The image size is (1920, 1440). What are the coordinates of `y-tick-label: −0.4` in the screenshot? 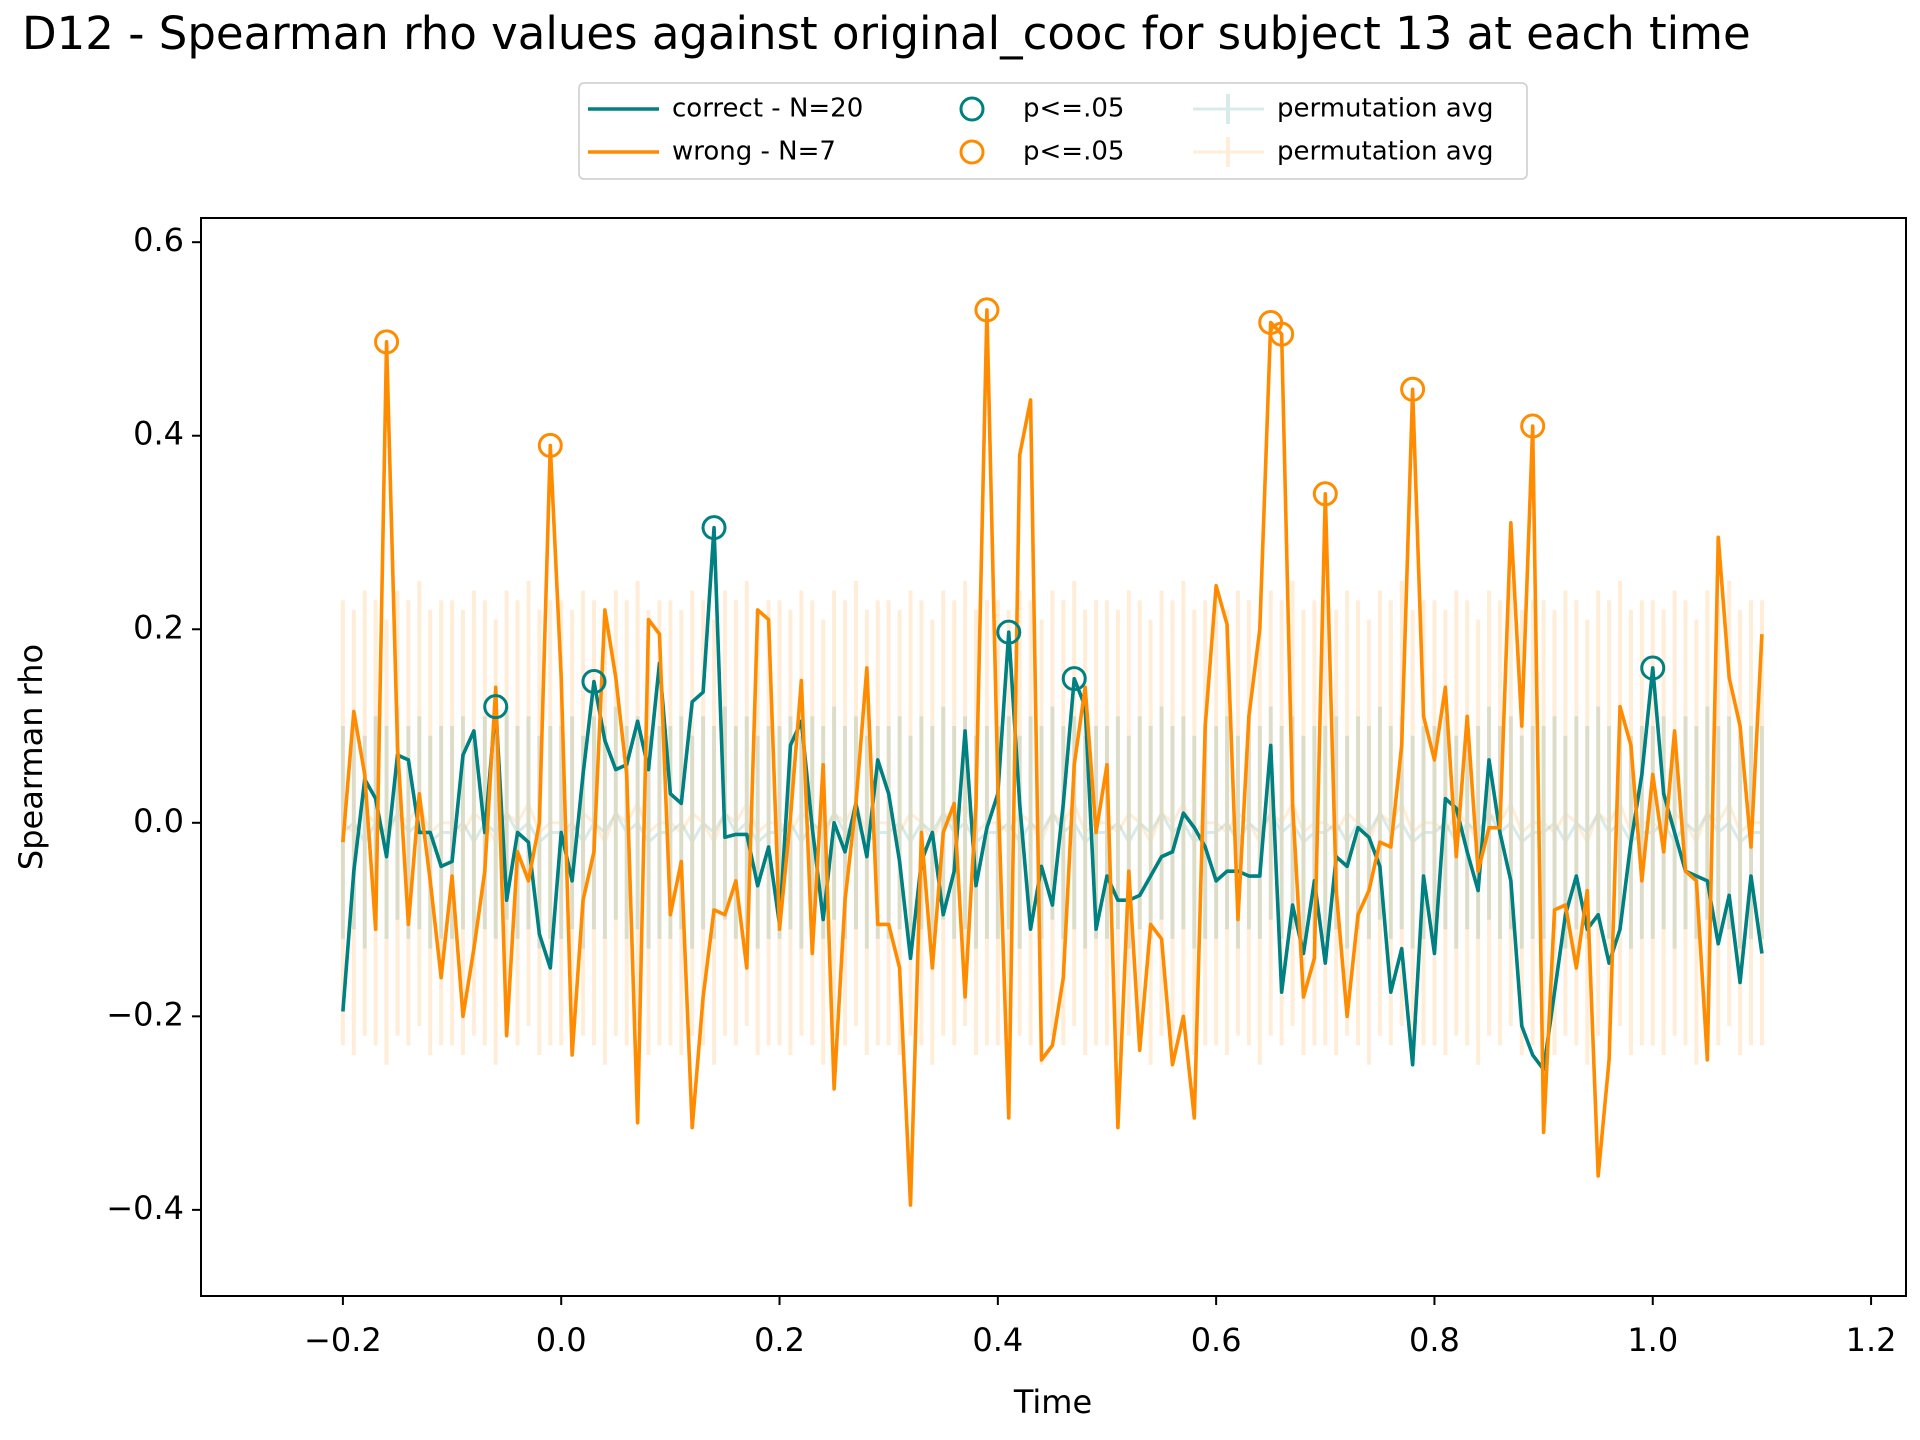 It's located at (145, 1208).